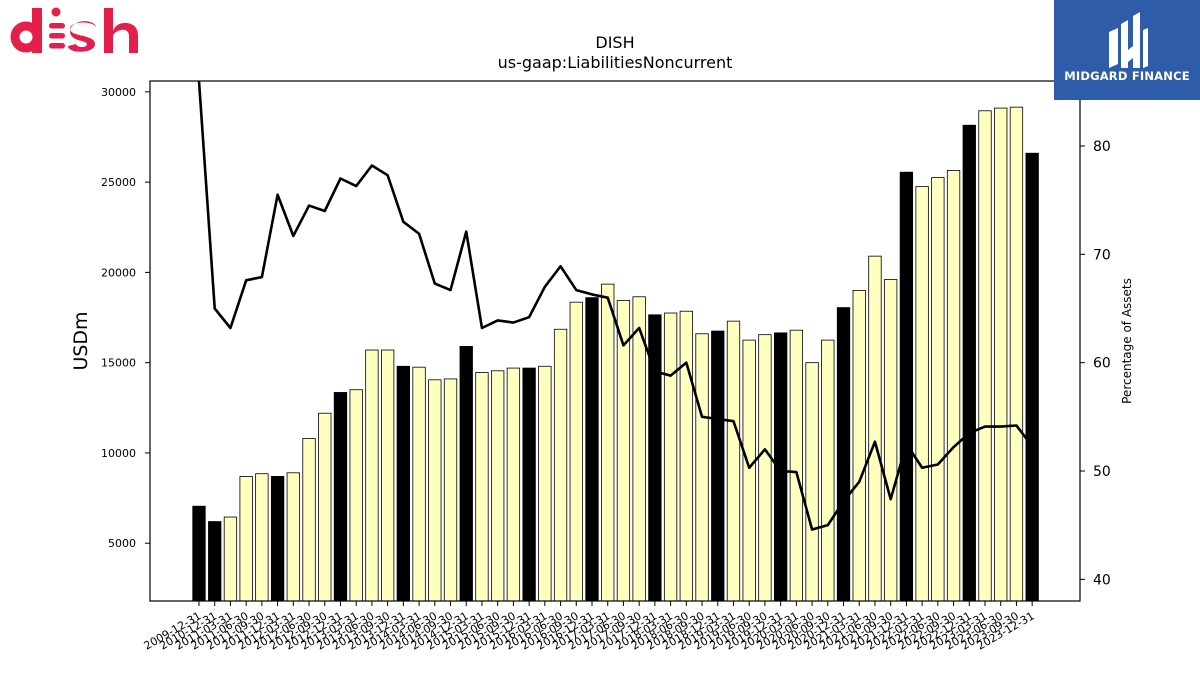  What do you see at coordinates (118, 453) in the screenshot?
I see `y-tick-label: 10000` at bounding box center [118, 453].